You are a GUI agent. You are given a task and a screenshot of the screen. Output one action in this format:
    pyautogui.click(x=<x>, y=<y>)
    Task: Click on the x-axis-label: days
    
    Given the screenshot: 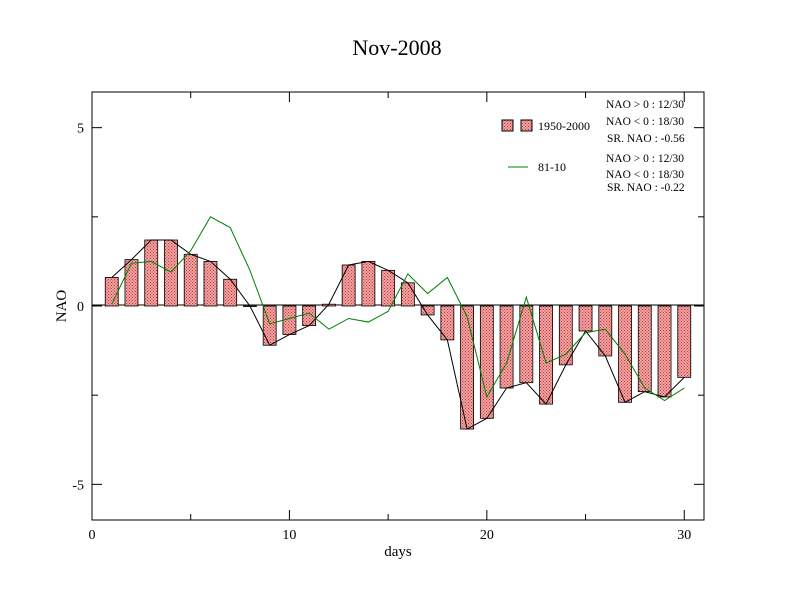 What is the action you would take?
    pyautogui.click(x=398, y=552)
    